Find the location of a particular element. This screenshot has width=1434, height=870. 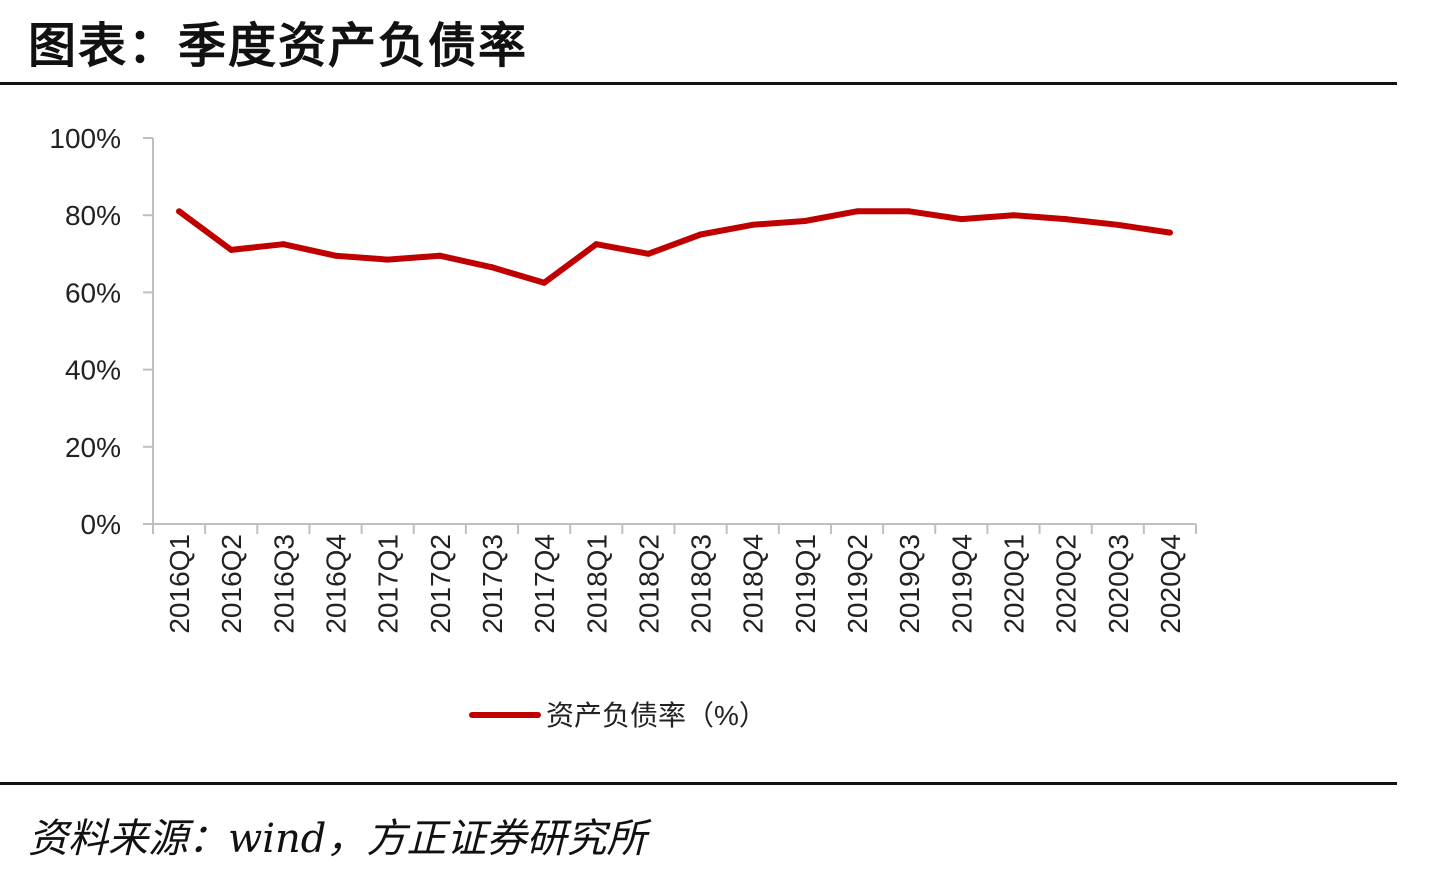

legend: 资产负债率（%） is located at coordinates (618, 715).